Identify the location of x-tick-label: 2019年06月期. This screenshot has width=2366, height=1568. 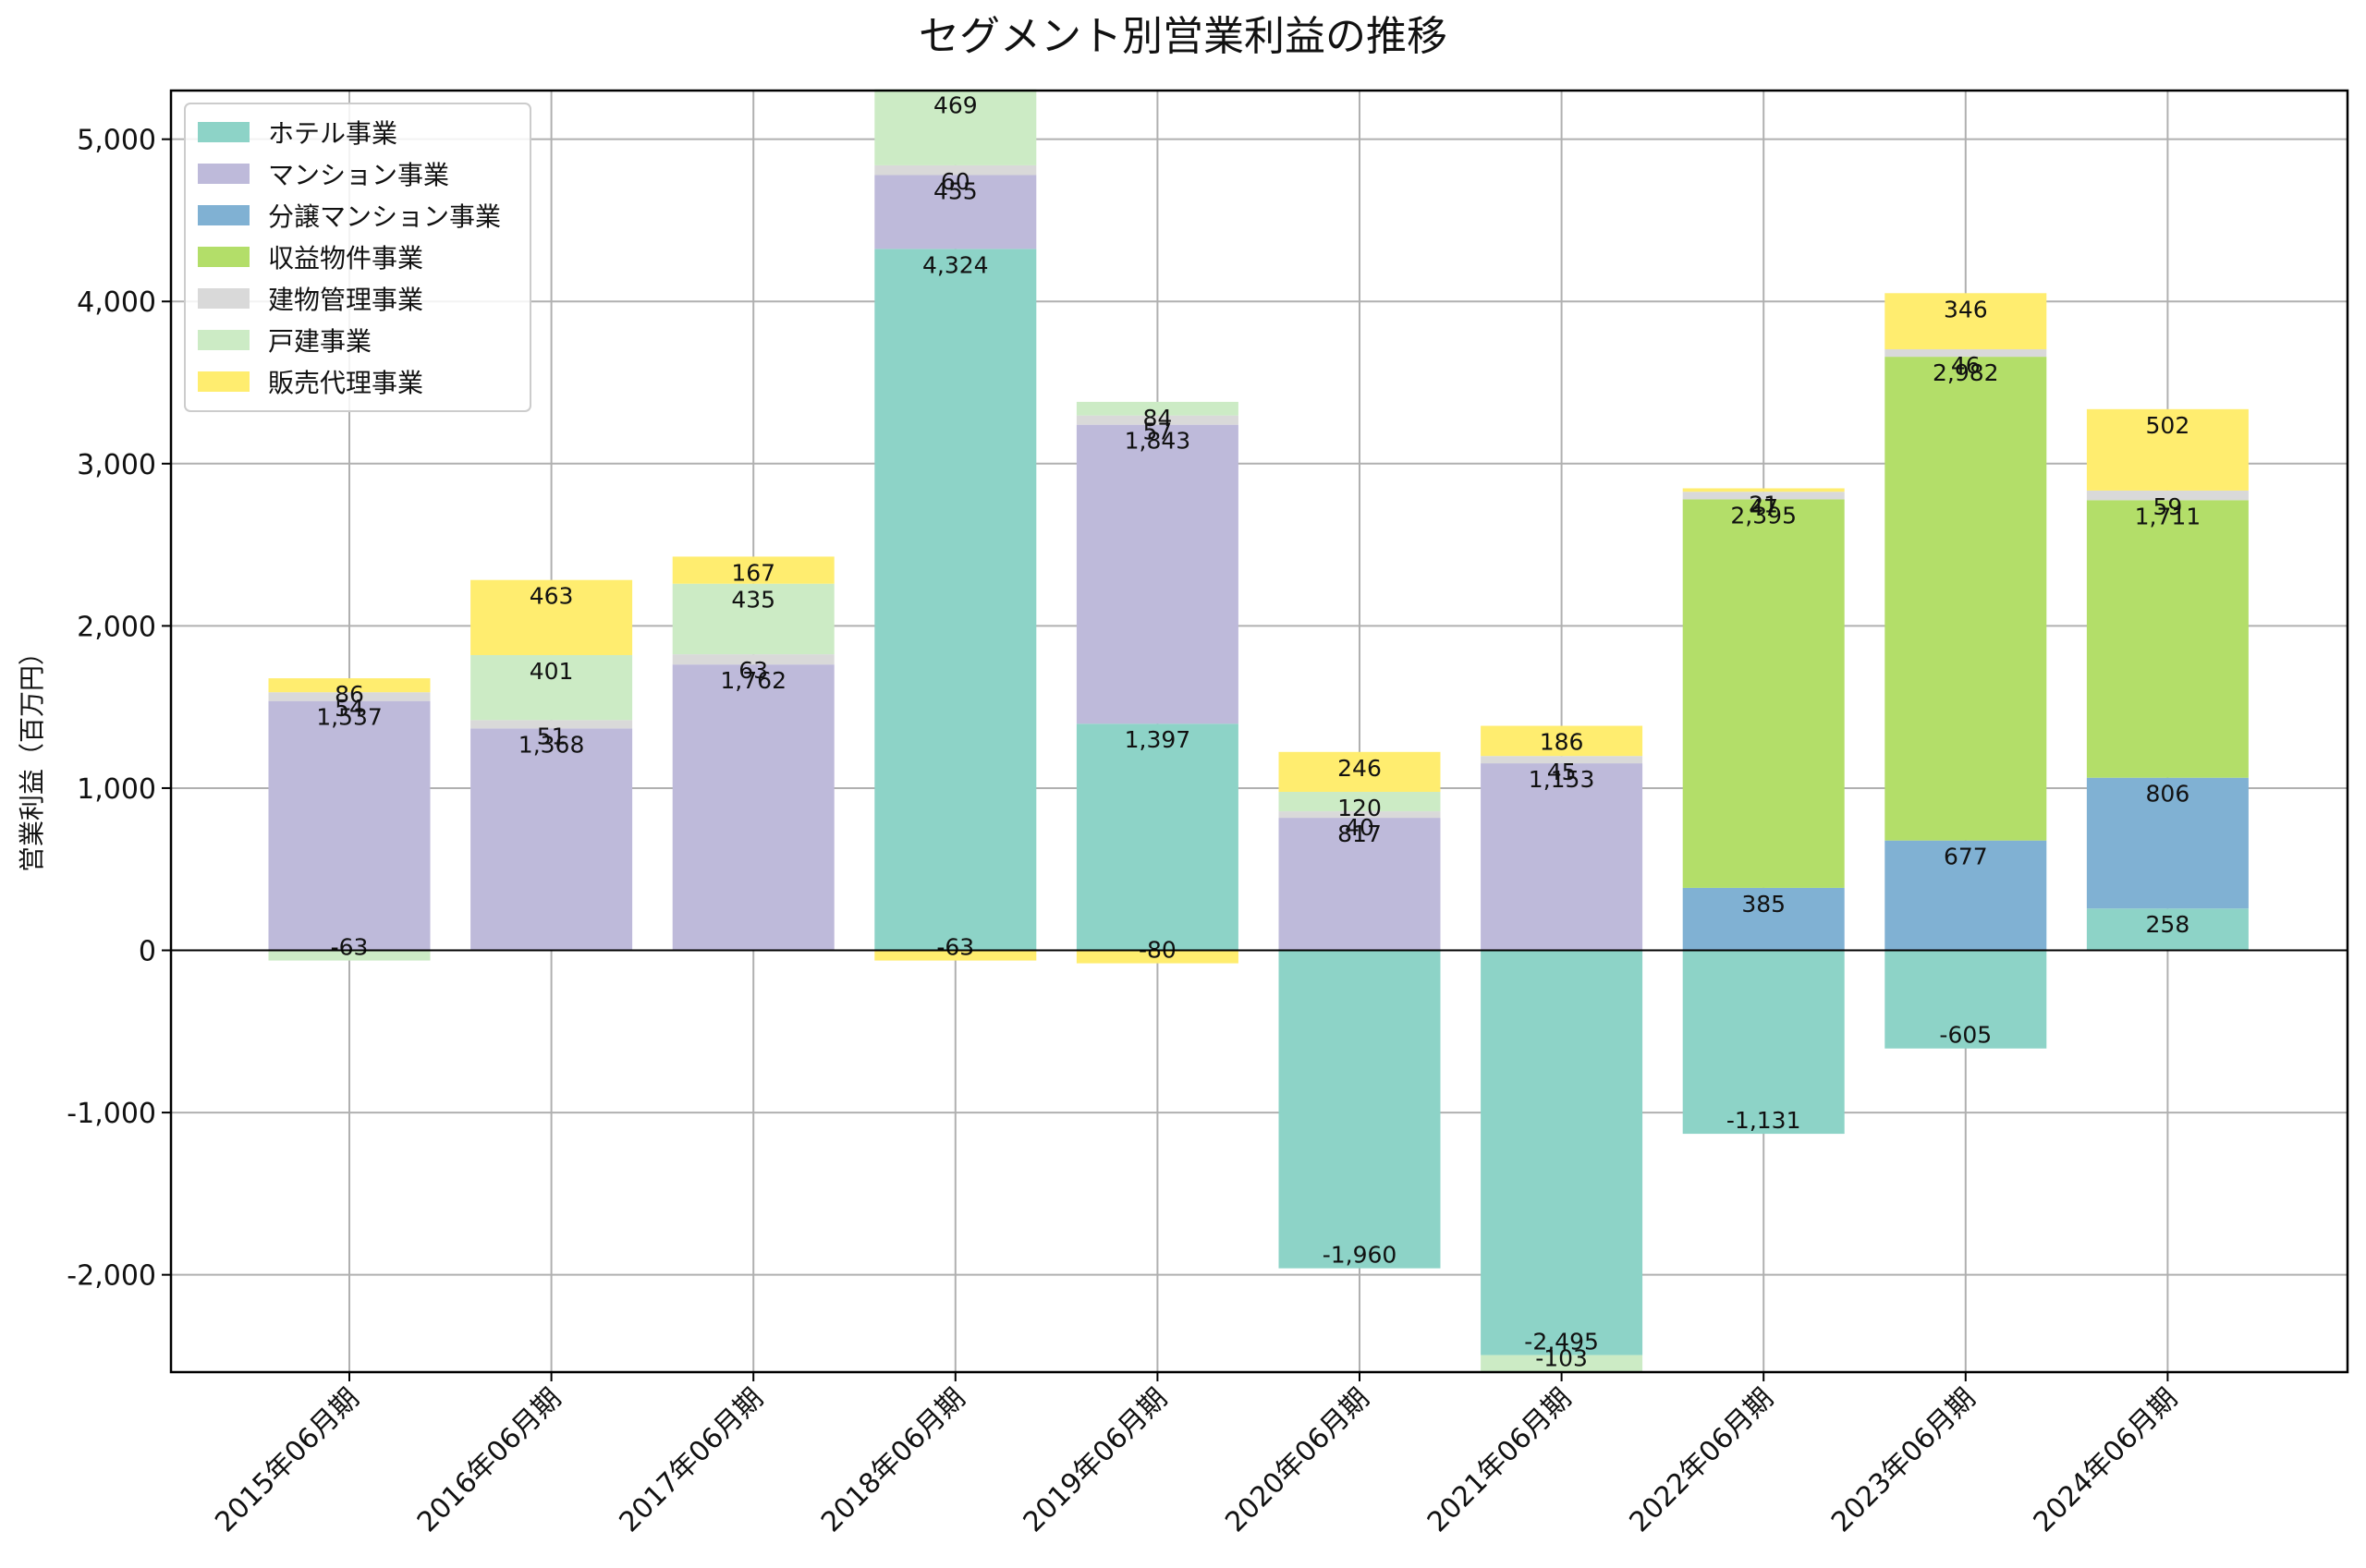
(1096, 1460).